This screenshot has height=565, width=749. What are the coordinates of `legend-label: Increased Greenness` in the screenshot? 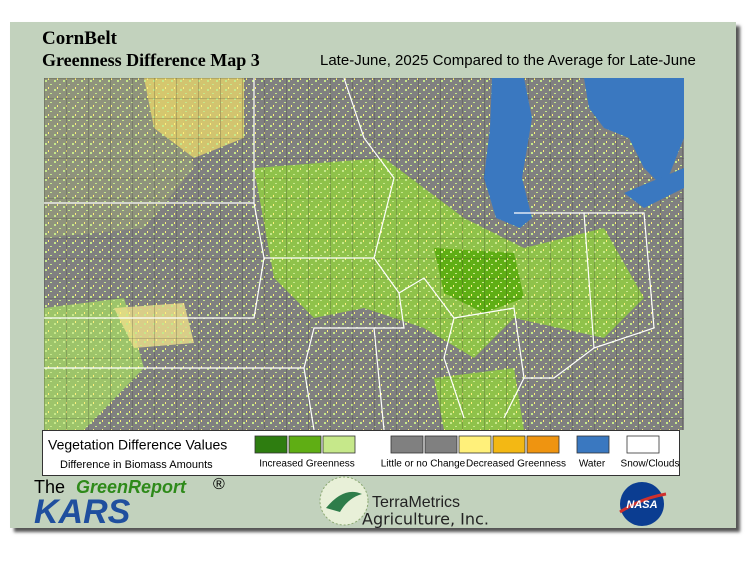 It's located at (307, 464).